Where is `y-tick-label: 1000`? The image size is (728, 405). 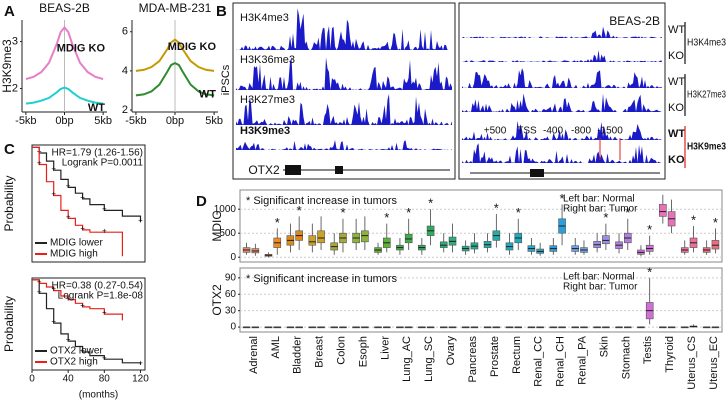
y-tick-label: 1000 is located at coordinates (225, 209).